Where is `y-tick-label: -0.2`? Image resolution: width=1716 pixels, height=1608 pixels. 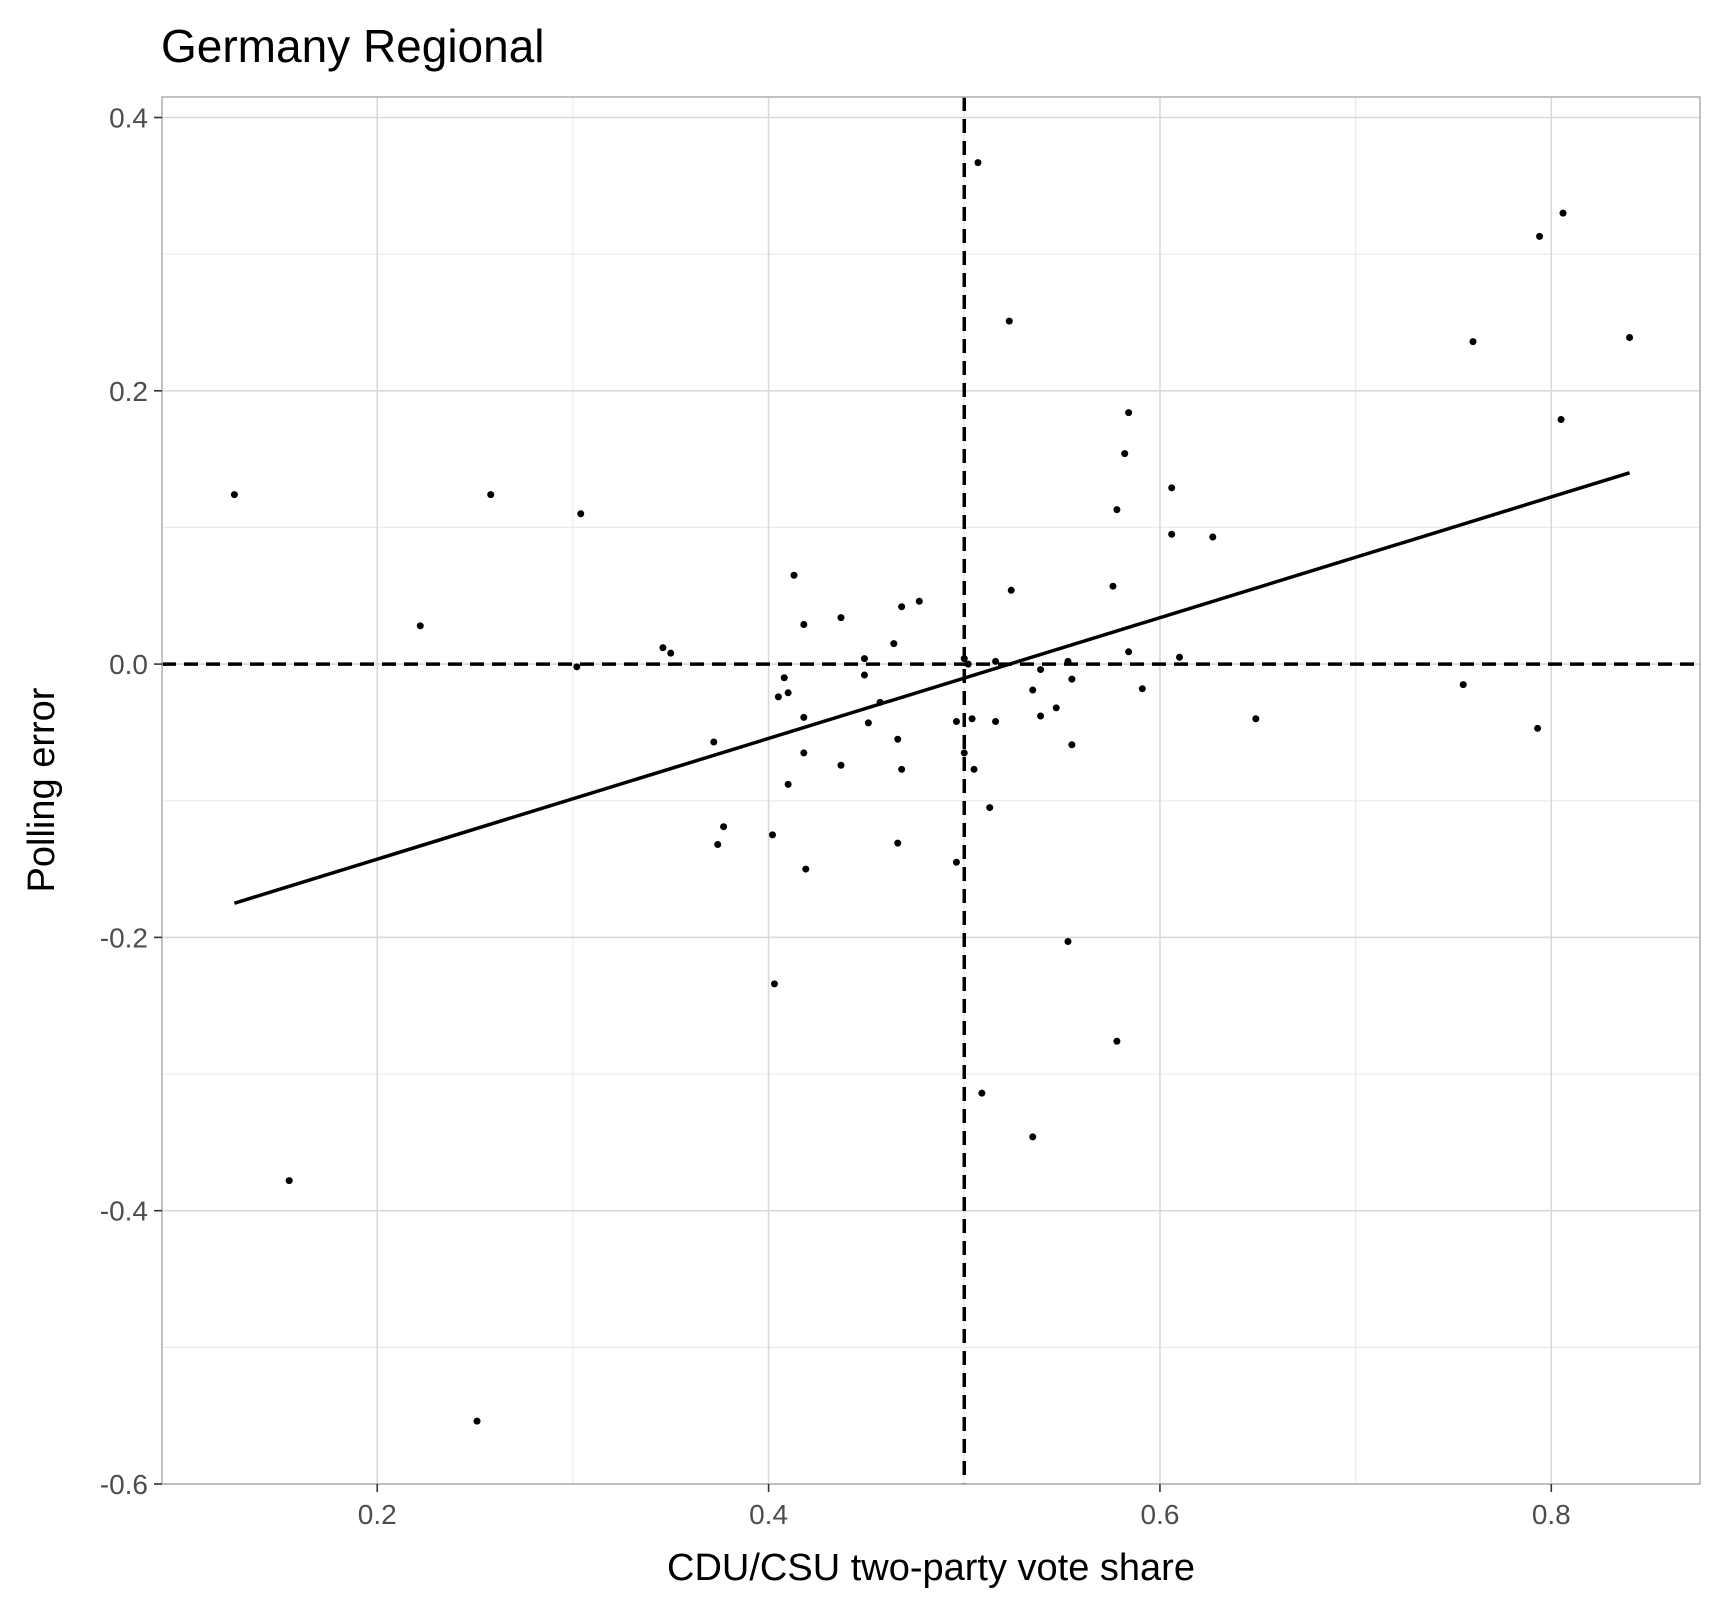 y-tick-label: -0.2 is located at coordinates (124, 937).